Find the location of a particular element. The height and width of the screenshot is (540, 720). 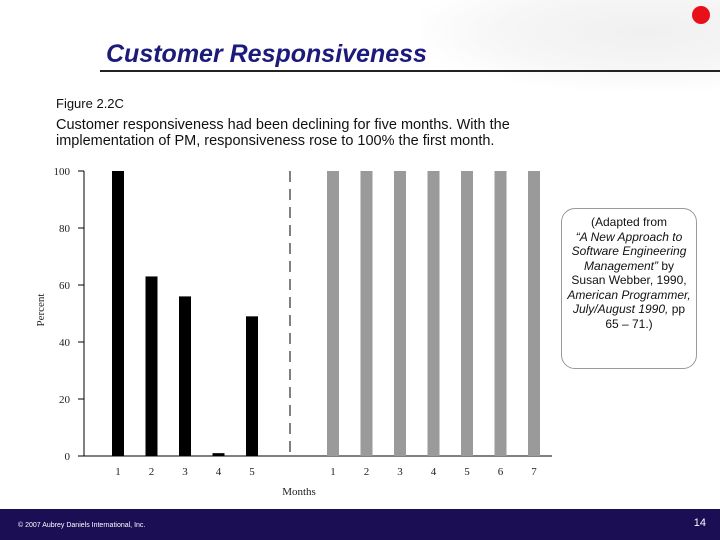

y-axis-title: Percent is located at coordinates (41, 310).